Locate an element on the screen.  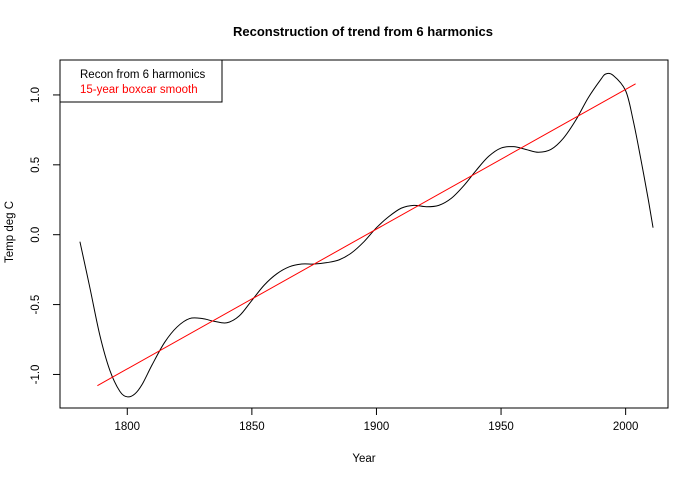
y-axis: -1.0 -0.5 0.0 0.5 1.0 is located at coordinates (45, 236).